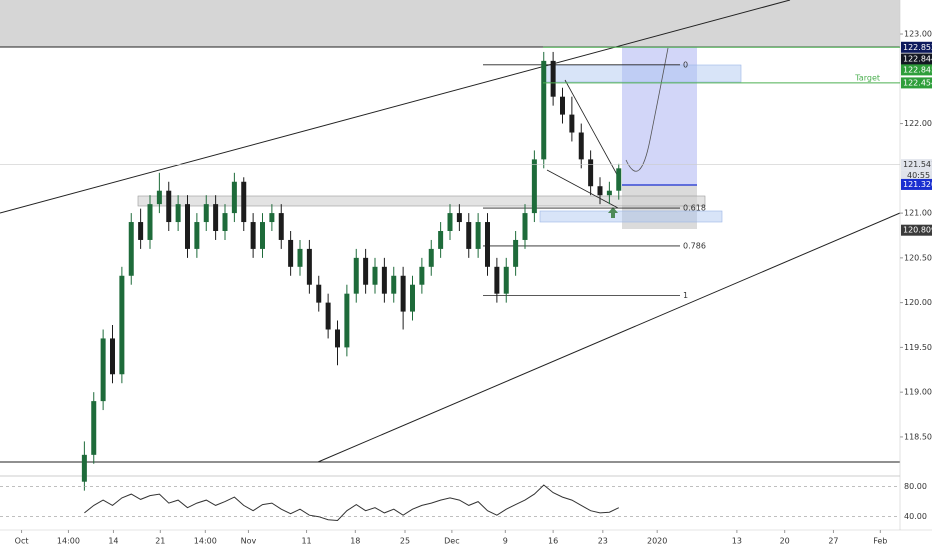 The image size is (932, 550). I want to click on price-tag-label: 122.845, so click(917, 69).